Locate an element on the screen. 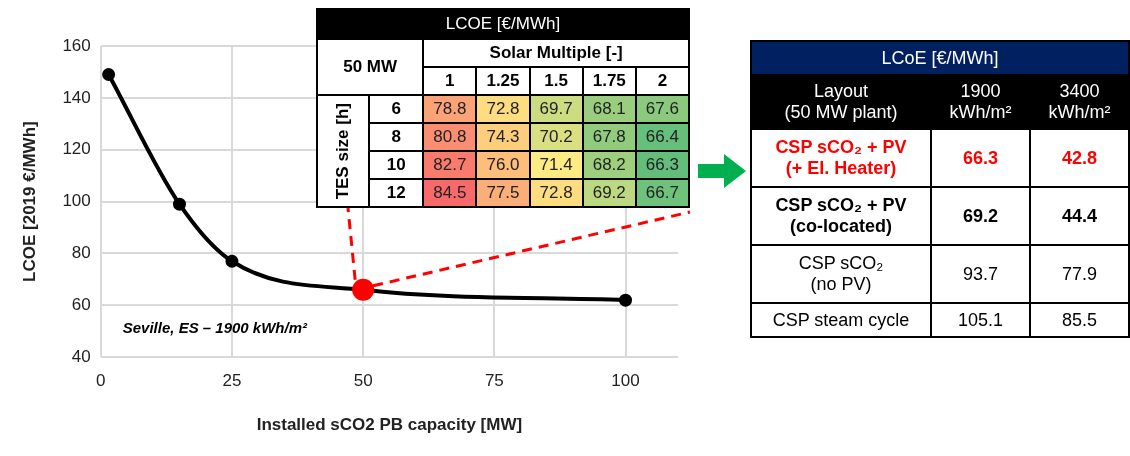 The width and height of the screenshot is (1130, 456). text: CSP sCO₂ (no PV) is located at coordinates (841, 274).